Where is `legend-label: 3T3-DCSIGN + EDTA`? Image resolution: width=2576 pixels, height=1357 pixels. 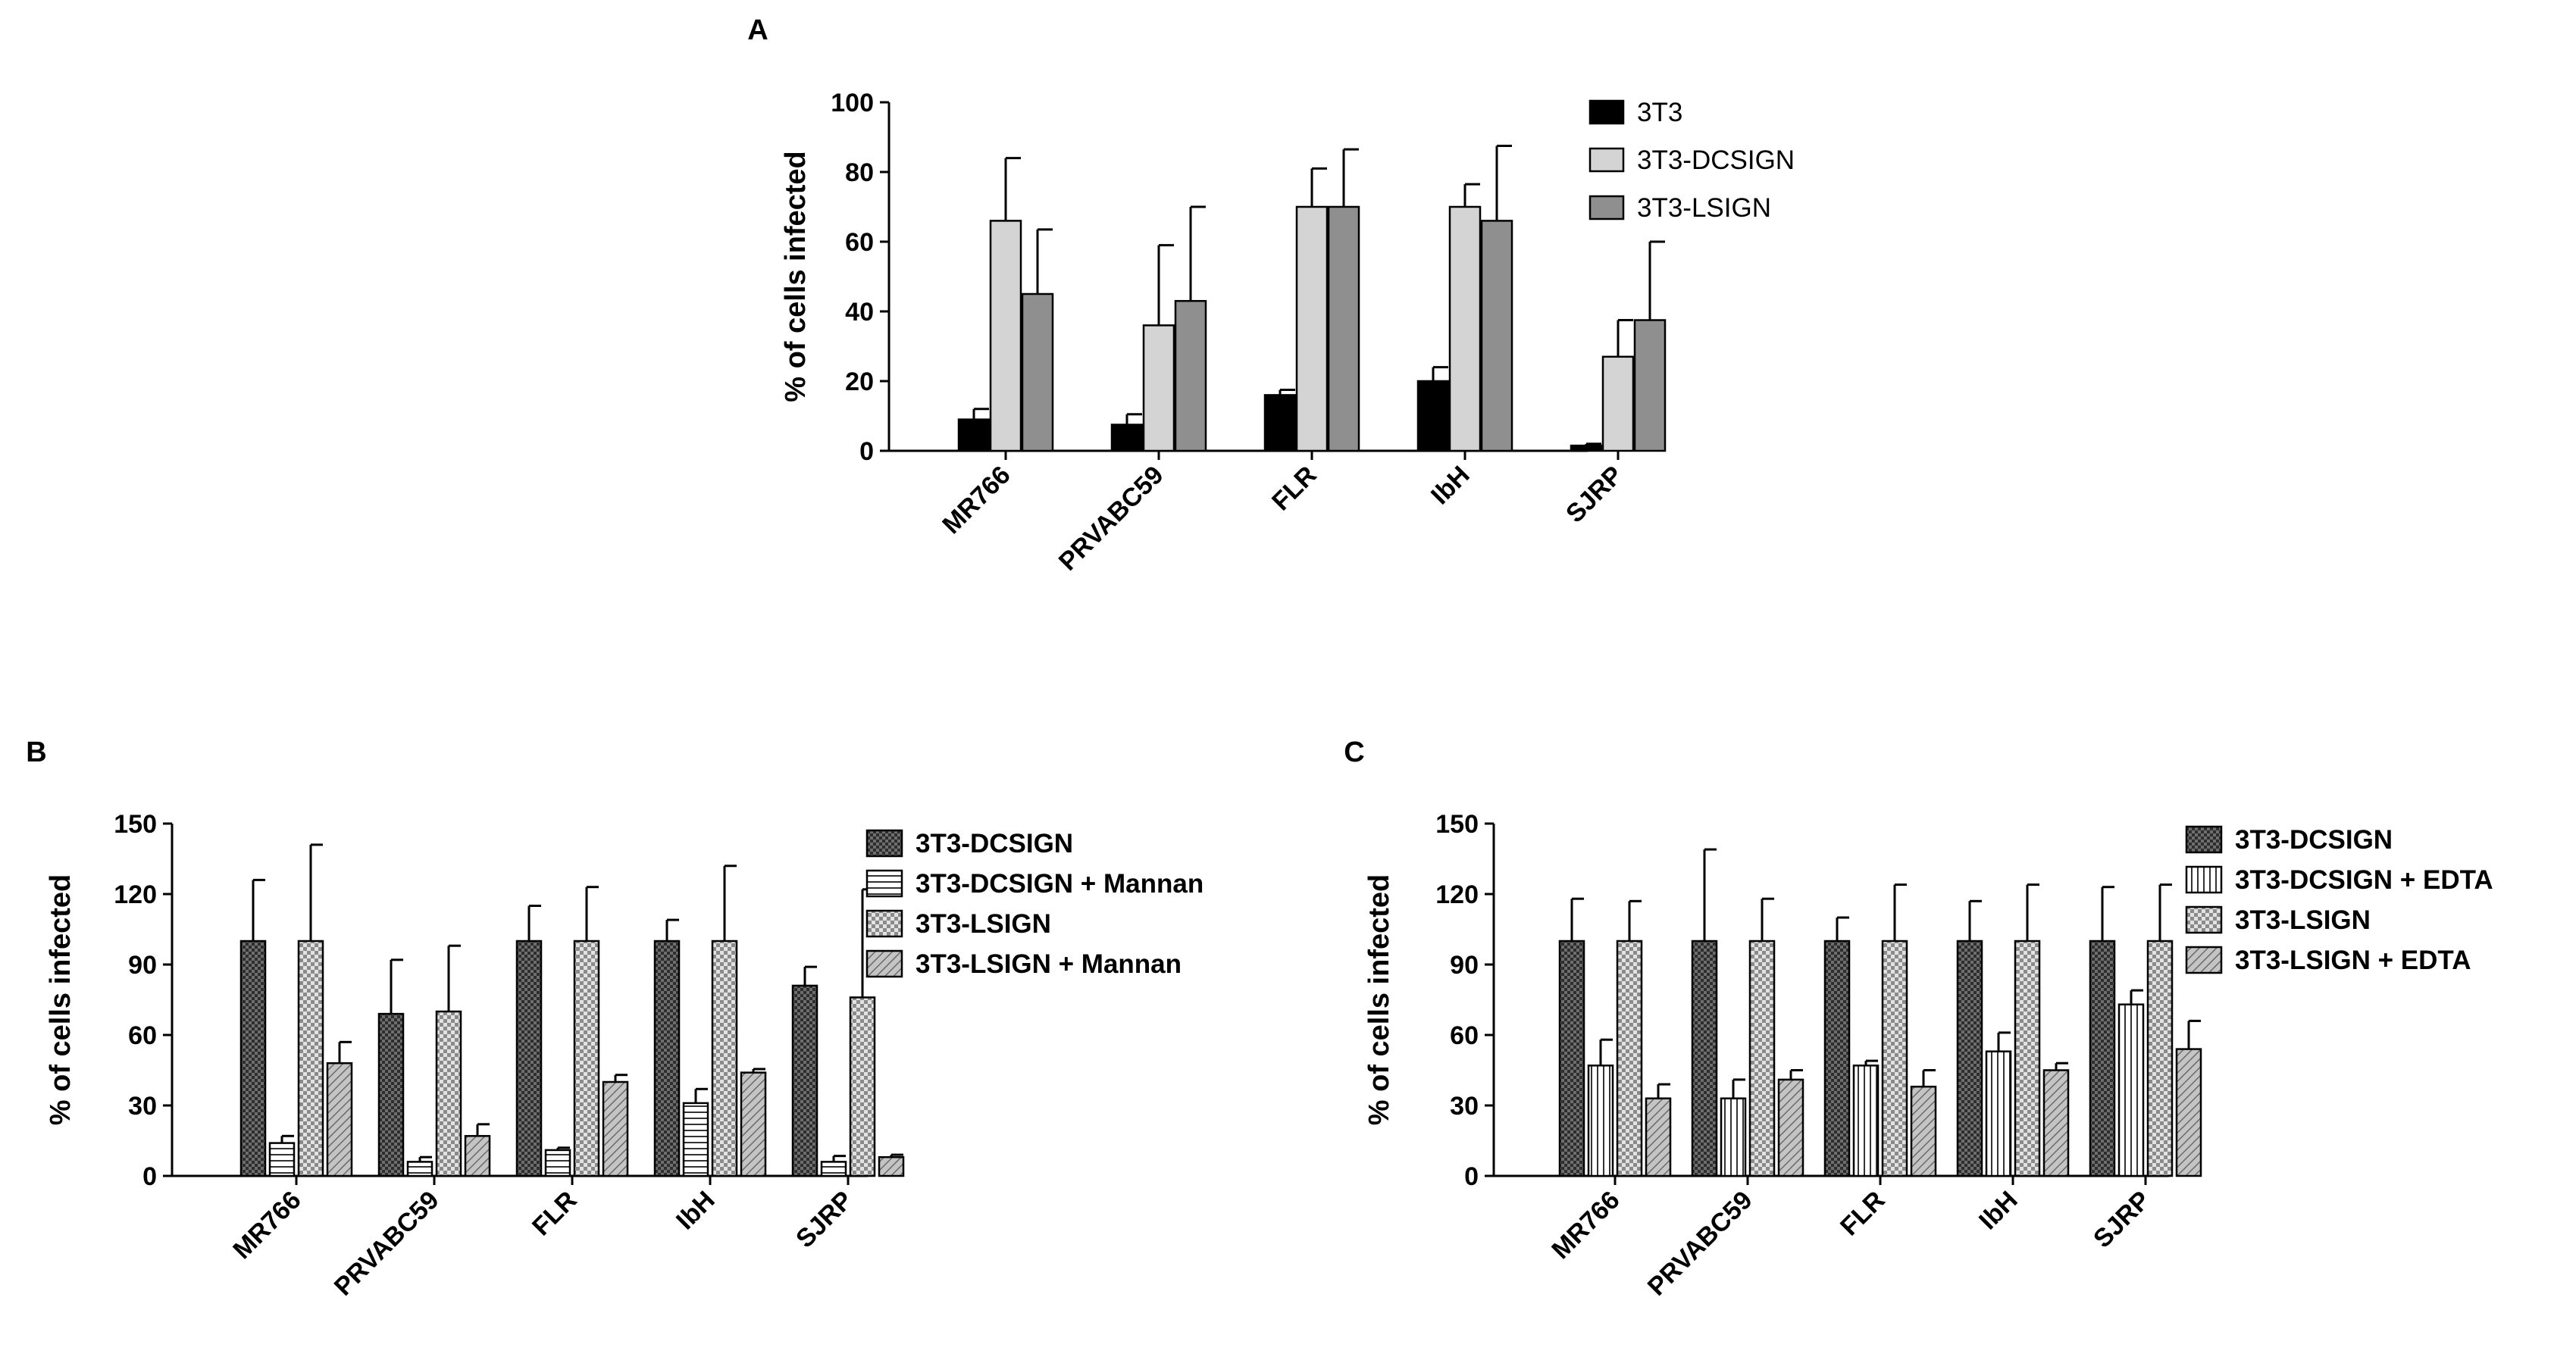 legend-label: 3T3-DCSIGN + EDTA is located at coordinates (2364, 880).